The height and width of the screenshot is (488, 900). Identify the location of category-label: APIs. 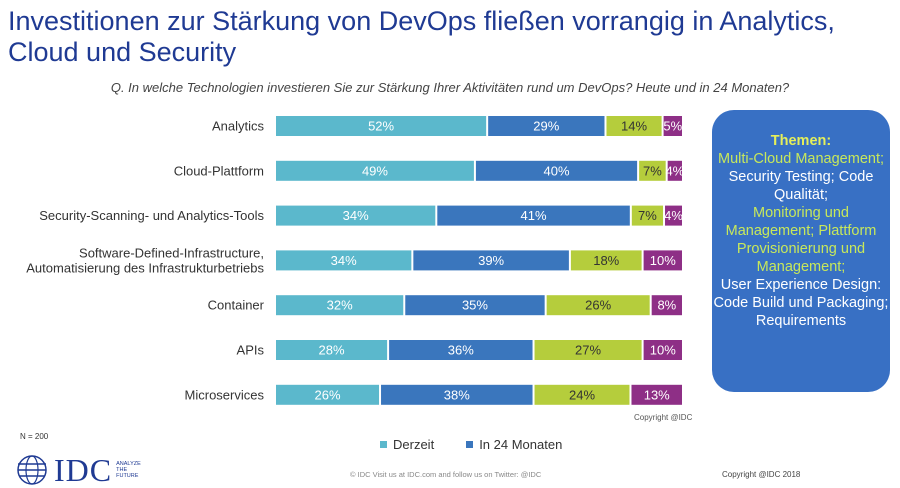
(251, 350).